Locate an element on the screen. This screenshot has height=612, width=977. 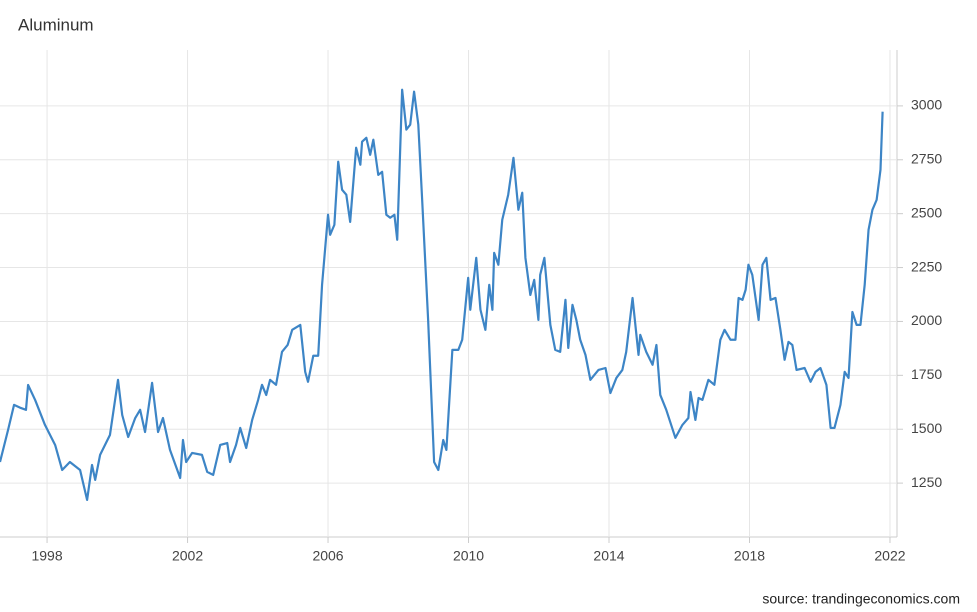
y-tick-label: 1500 is located at coordinates (926, 428).